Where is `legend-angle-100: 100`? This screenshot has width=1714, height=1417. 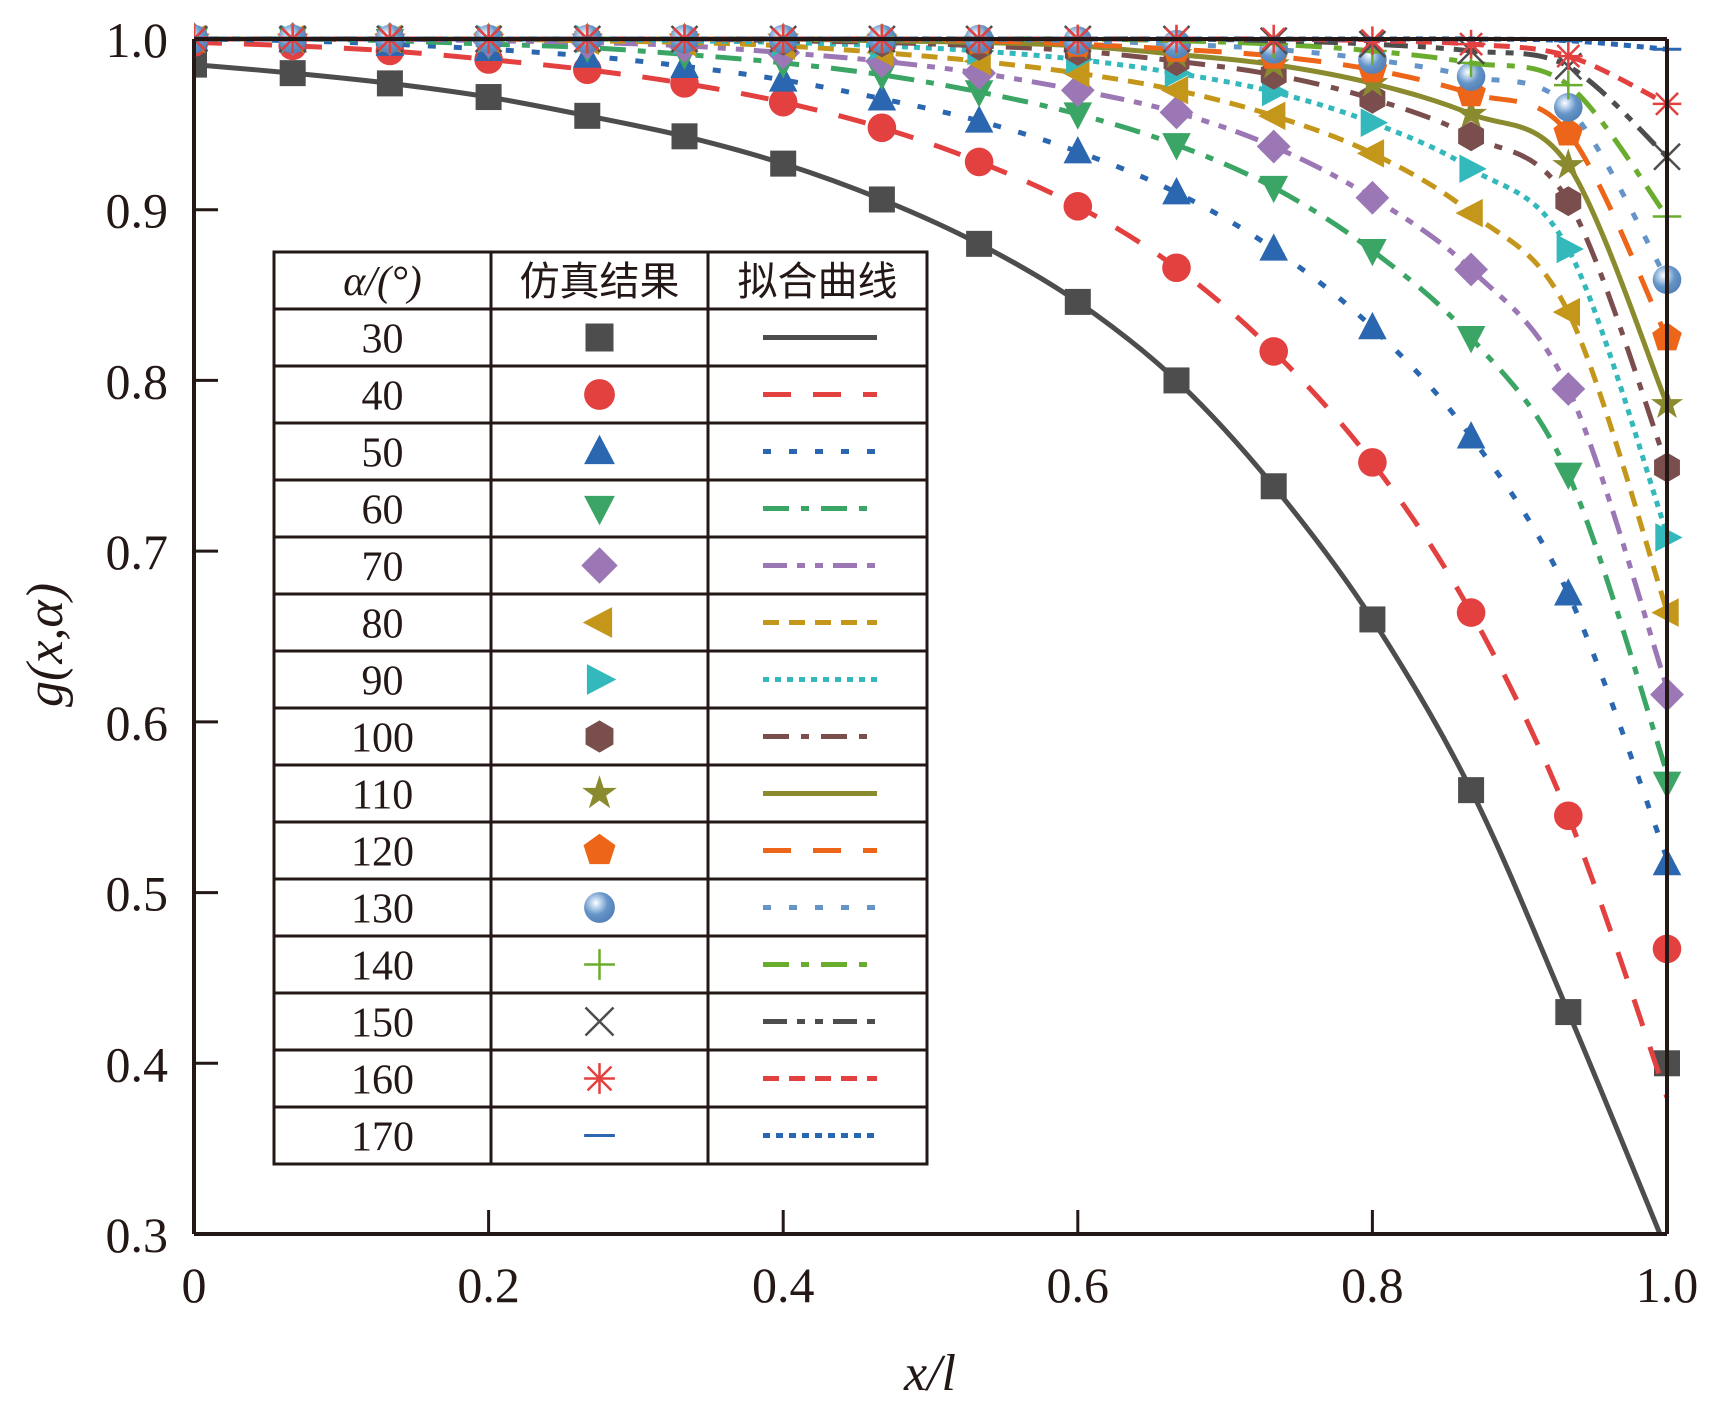 legend-angle-100: 100 is located at coordinates (382, 739).